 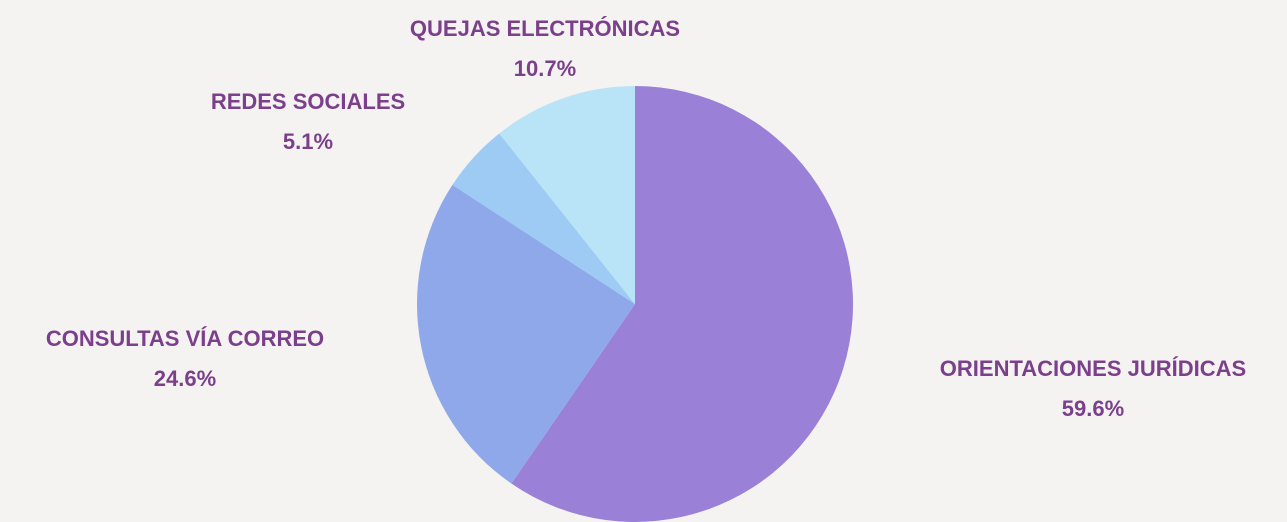 What do you see at coordinates (545, 68) in the screenshot?
I see `slice-value-label: 10.7%` at bounding box center [545, 68].